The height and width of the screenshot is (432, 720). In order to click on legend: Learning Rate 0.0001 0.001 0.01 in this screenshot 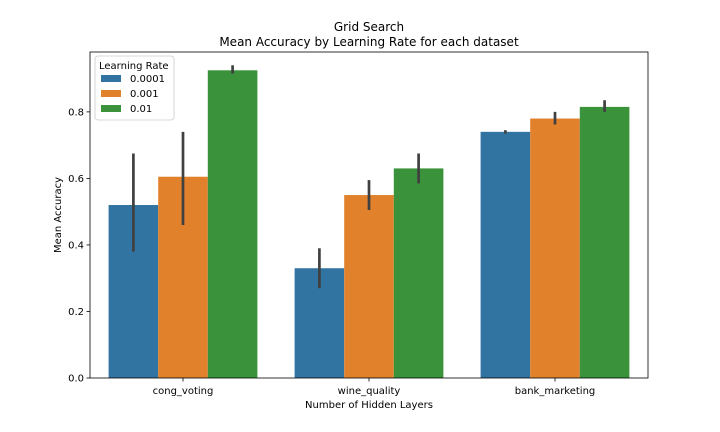, I will do `click(134, 88)`.